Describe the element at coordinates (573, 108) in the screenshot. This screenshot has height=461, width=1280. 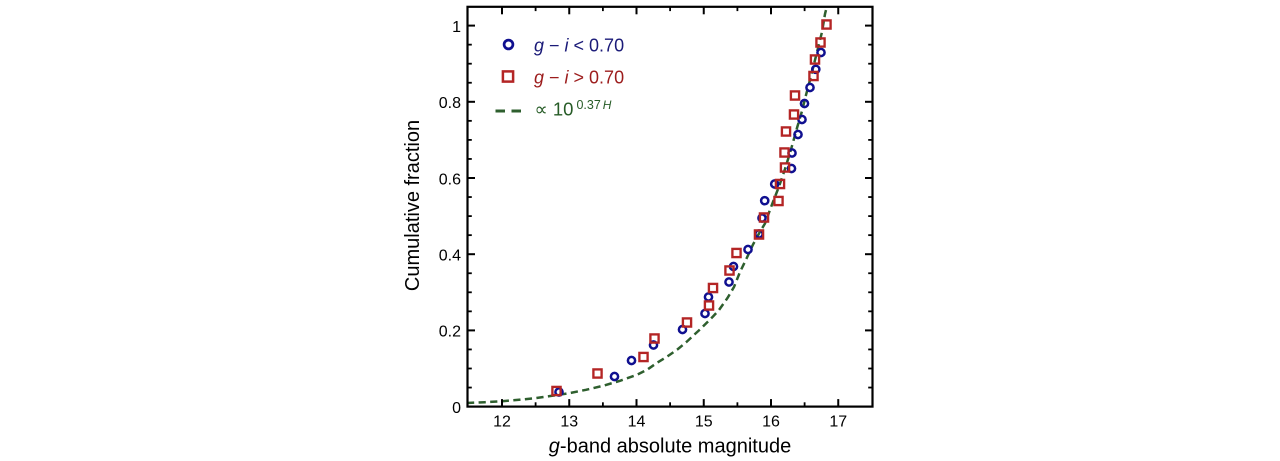
I see `svg-text:∝ 100.37H: ∝ 10 0.37 H` at that location.